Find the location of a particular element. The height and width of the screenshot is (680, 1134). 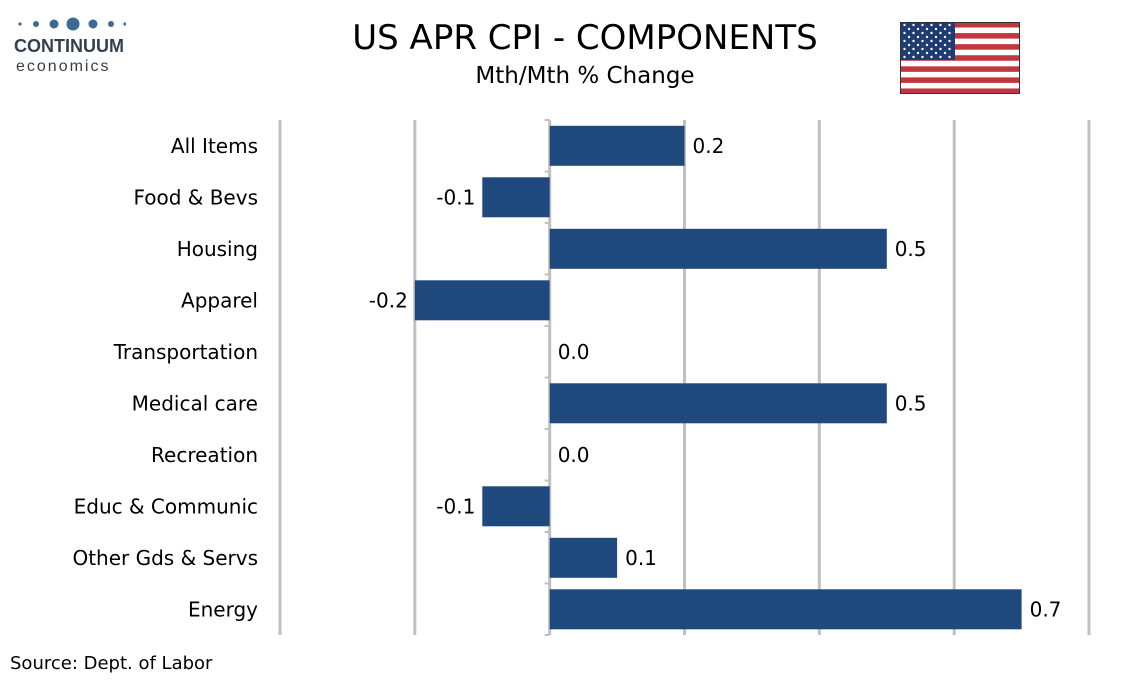

continuum-economics-logo: CONTINUUM economics is located at coordinates (74, 46).